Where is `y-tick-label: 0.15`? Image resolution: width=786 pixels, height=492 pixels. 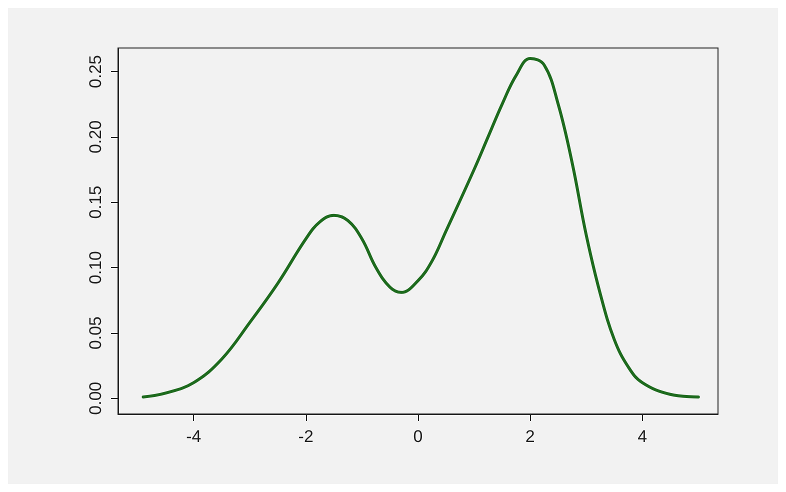 y-tick-label: 0.15 is located at coordinates (95, 202).